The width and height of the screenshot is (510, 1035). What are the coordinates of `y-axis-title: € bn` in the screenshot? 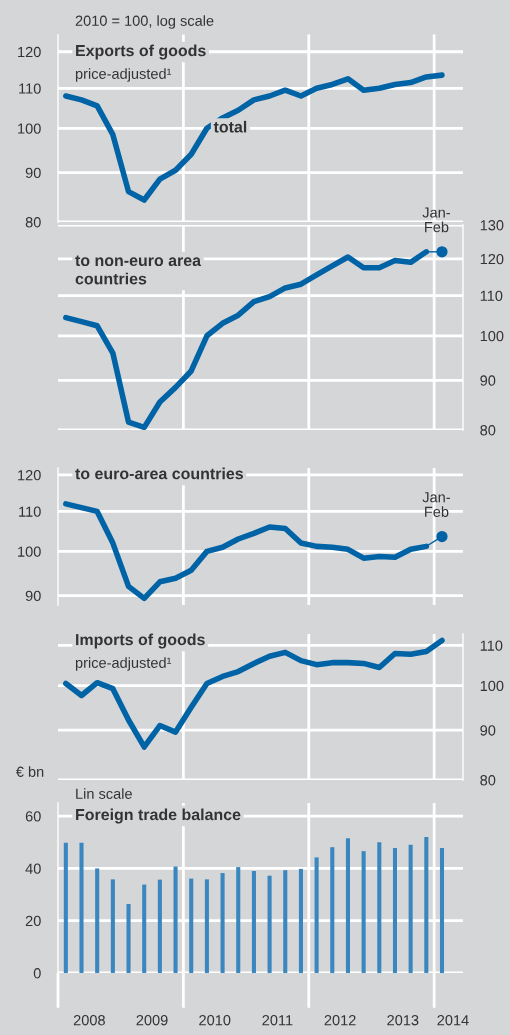 It's located at (29, 771).